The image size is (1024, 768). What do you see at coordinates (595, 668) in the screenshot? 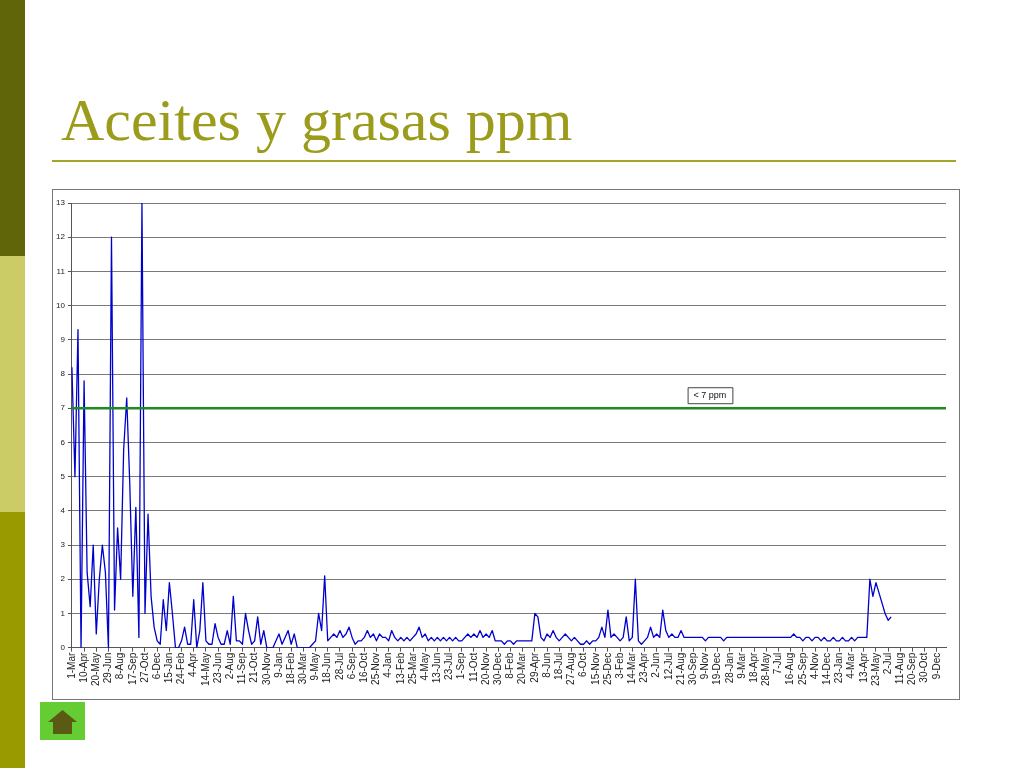
I see `x-tick-label: 15-Nov` at bounding box center [595, 668].